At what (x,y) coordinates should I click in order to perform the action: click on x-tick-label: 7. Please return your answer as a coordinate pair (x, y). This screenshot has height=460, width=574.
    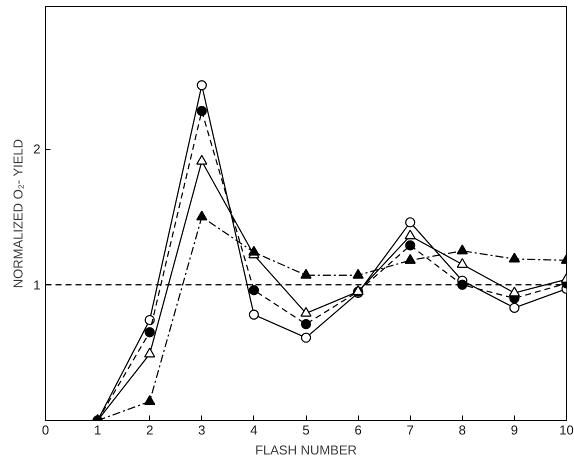
    Looking at the image, I should click on (410, 430).